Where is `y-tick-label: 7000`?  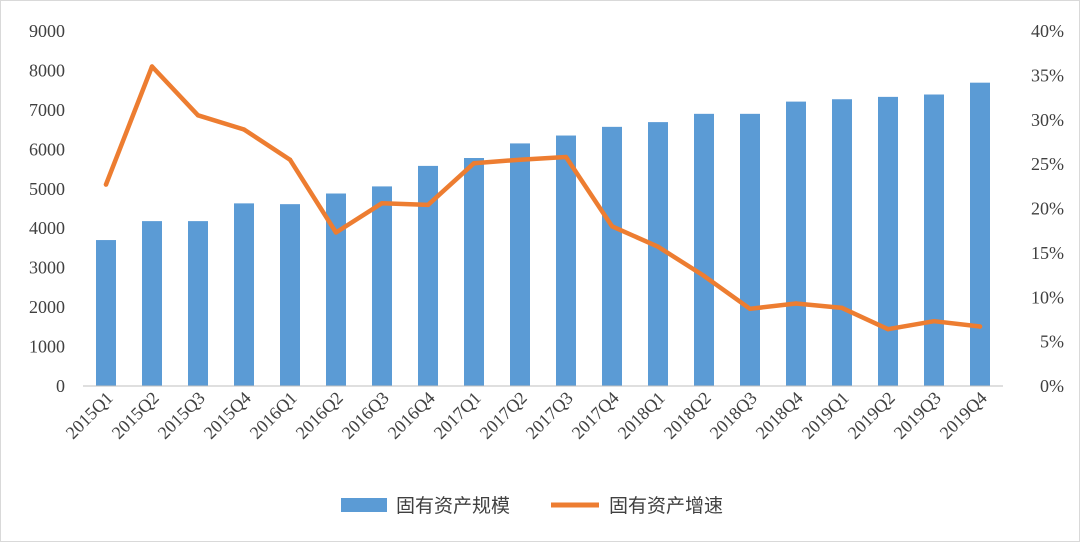 y-tick-label: 7000 is located at coordinates (47, 110).